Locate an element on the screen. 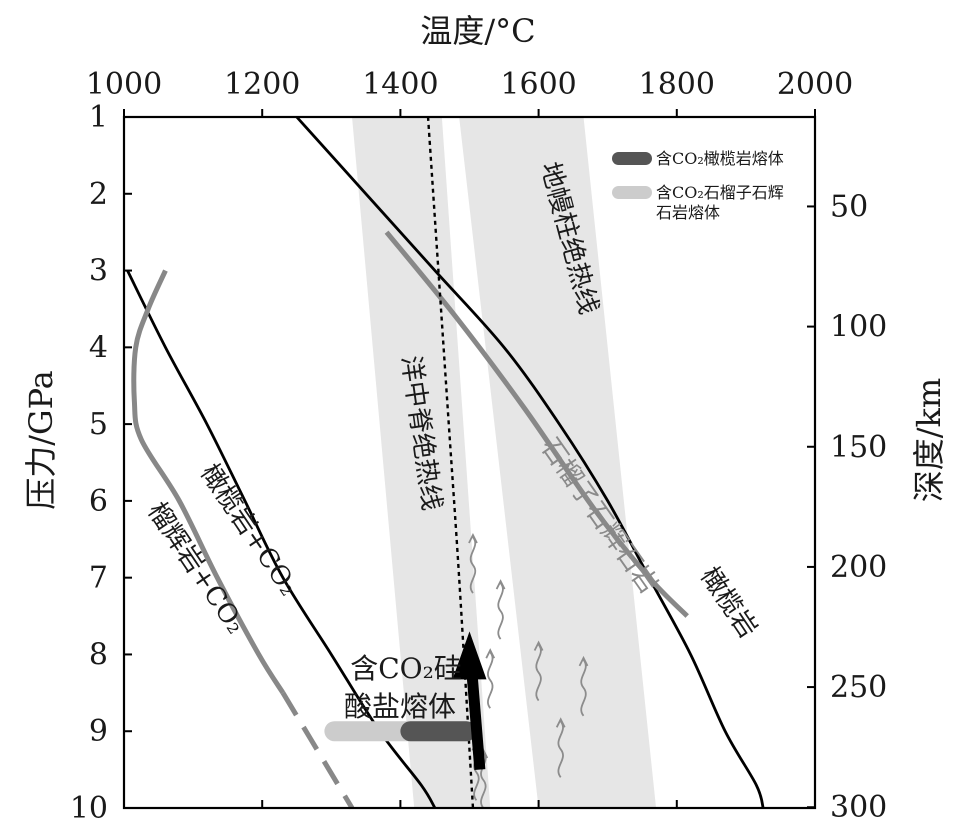 The width and height of the screenshot is (969, 834). y-right-tick-label-1: 100 is located at coordinates (858, 327).